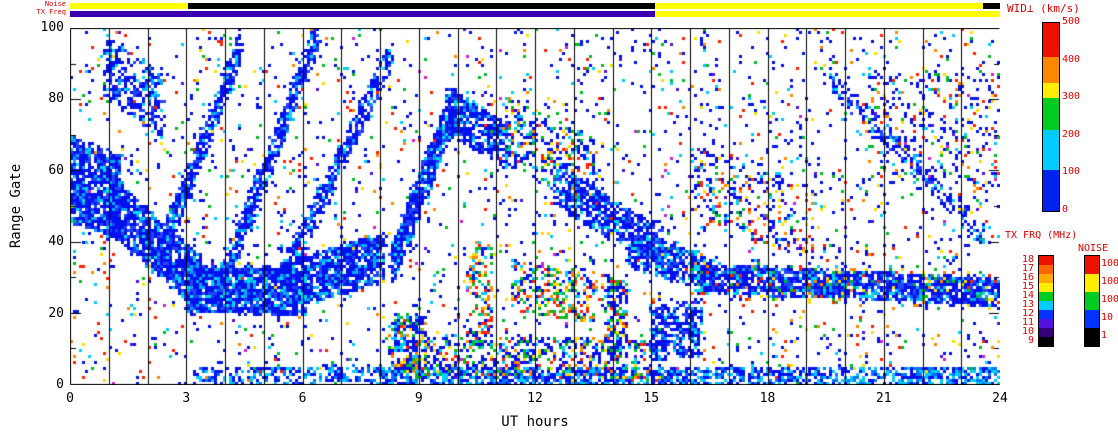 The width and height of the screenshot is (1118, 435). What do you see at coordinates (1071, 172) in the screenshot?
I see `wid-tick-label: 100` at bounding box center [1071, 172].